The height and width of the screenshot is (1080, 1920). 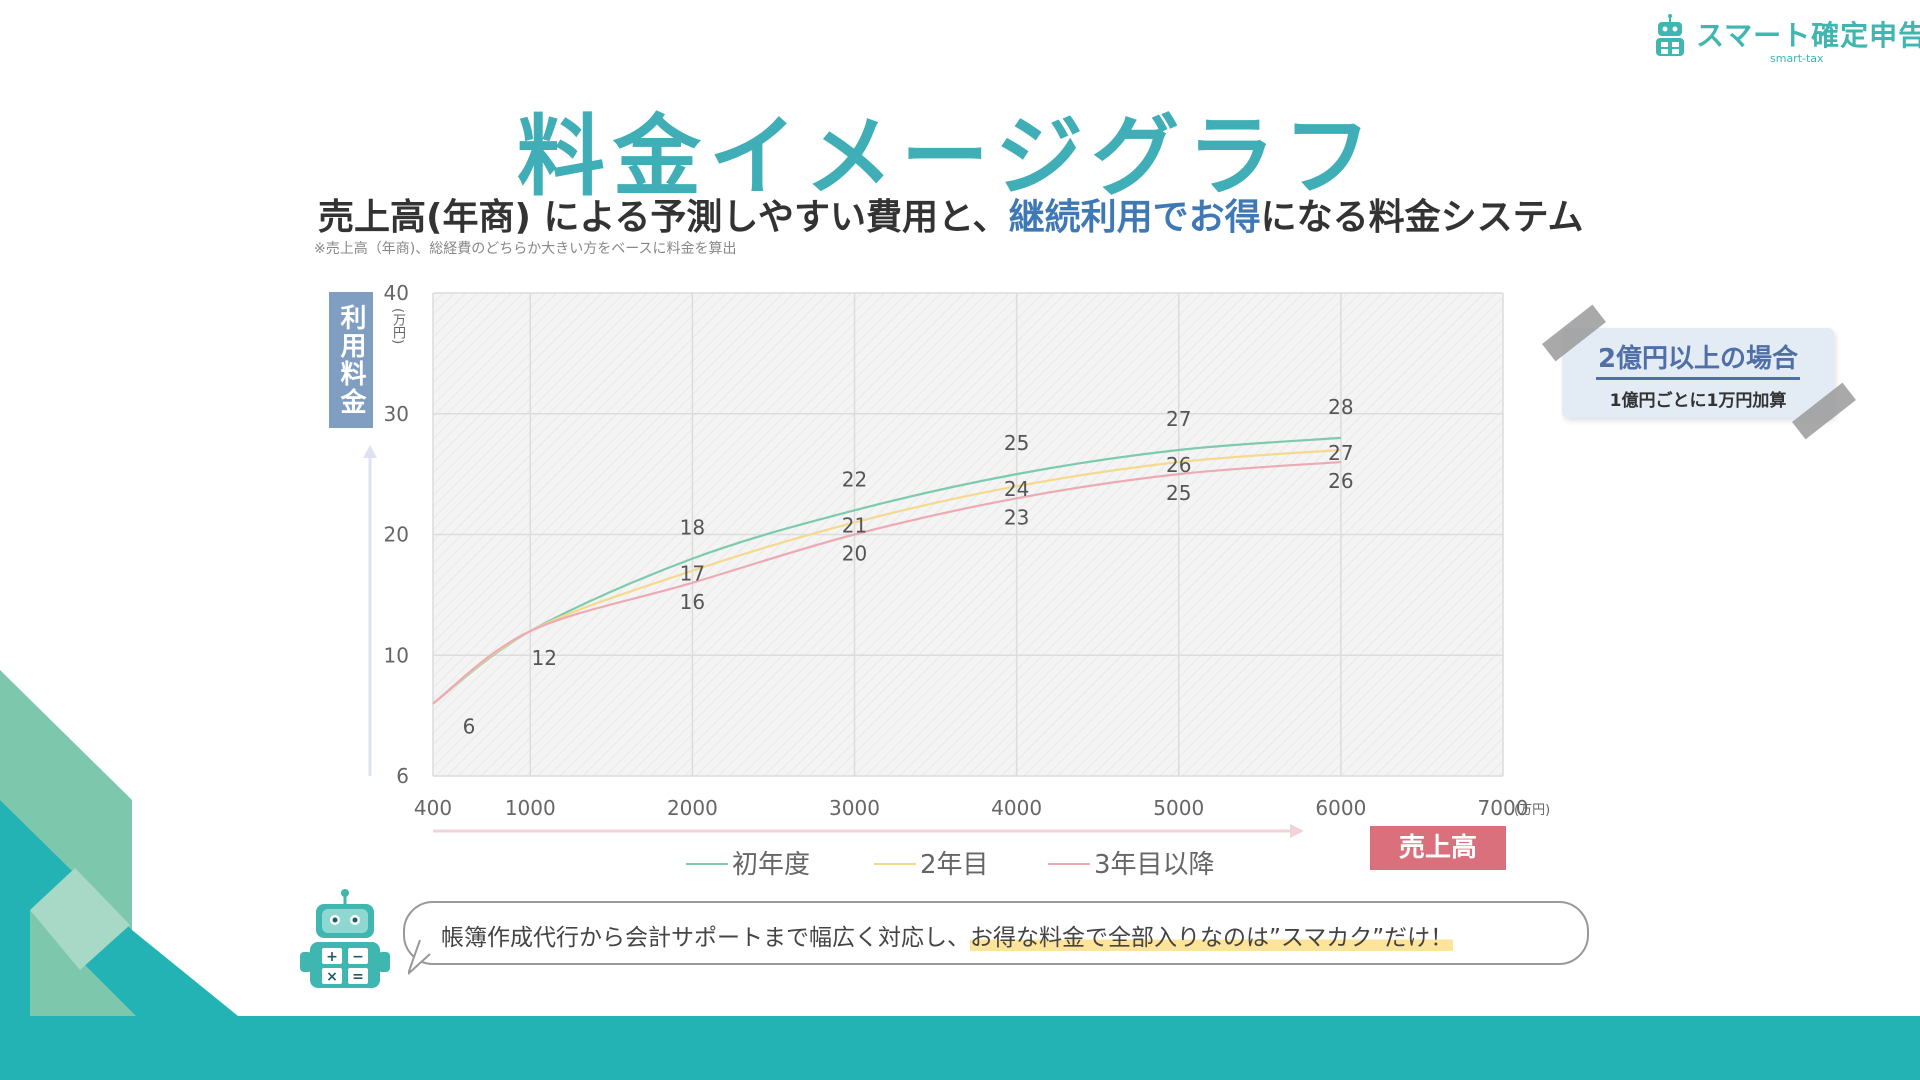 What do you see at coordinates (396, 535) in the screenshot?
I see `y-tick-label: 20` at bounding box center [396, 535].